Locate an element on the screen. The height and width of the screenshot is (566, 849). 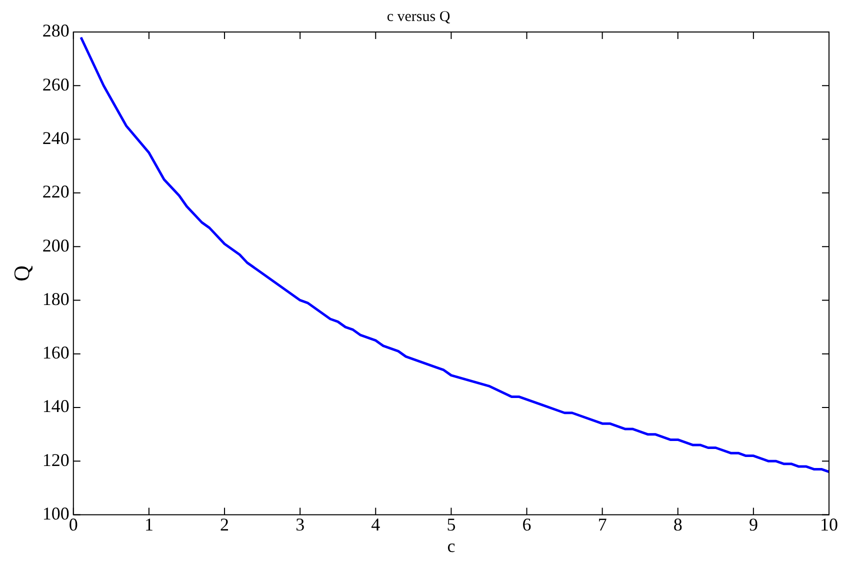
x-tick-label: 8 is located at coordinates (677, 524).